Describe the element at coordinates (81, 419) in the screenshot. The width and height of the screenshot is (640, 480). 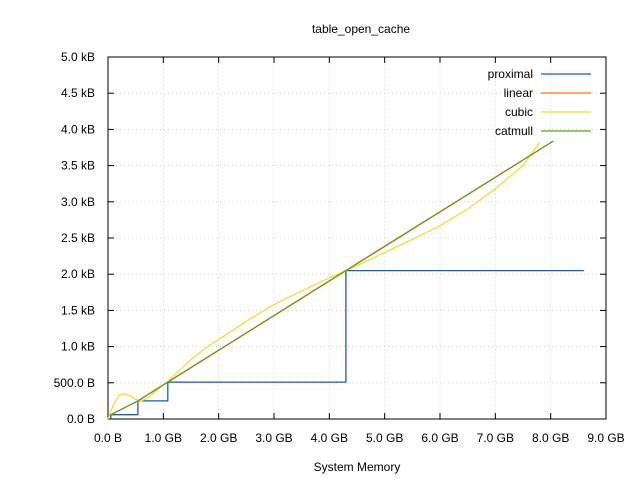
I see `y-tick-label: 0.0 B` at that location.